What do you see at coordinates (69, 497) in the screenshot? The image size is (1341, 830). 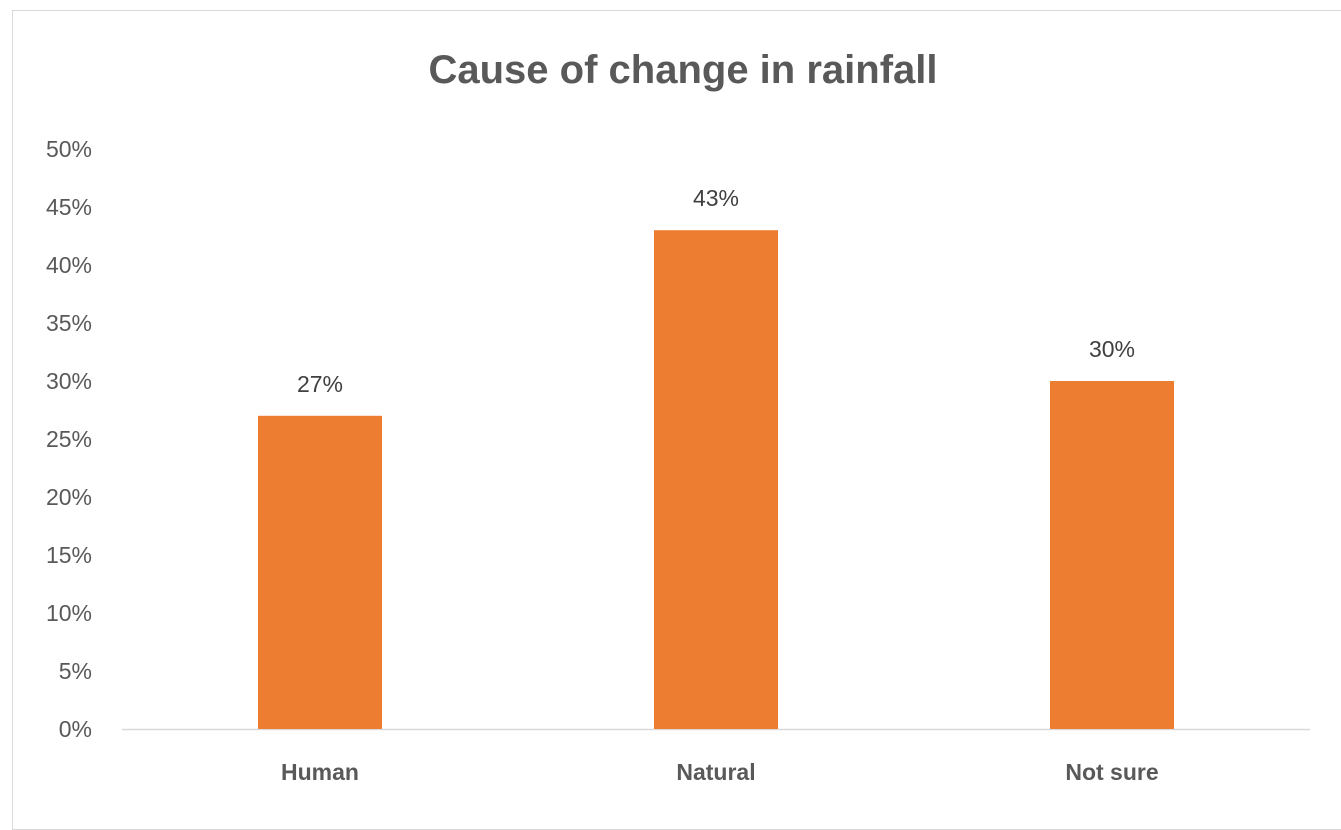 I see `y-tick-label: 20%` at bounding box center [69, 497].